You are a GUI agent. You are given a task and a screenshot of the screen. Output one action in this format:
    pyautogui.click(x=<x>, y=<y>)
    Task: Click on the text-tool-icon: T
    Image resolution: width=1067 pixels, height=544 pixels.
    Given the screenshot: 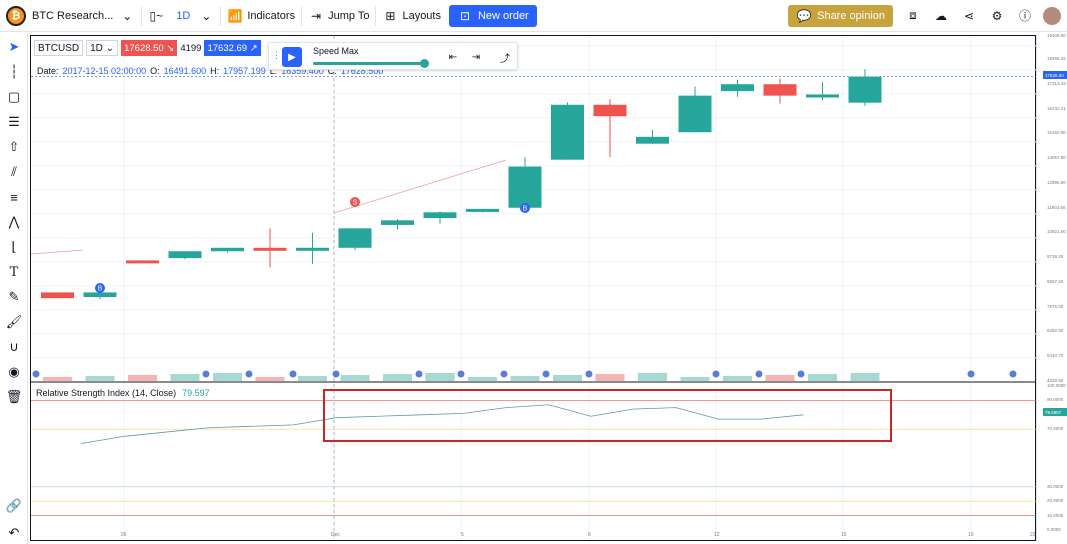 What is the action you would take?
    pyautogui.click(x=14, y=272)
    